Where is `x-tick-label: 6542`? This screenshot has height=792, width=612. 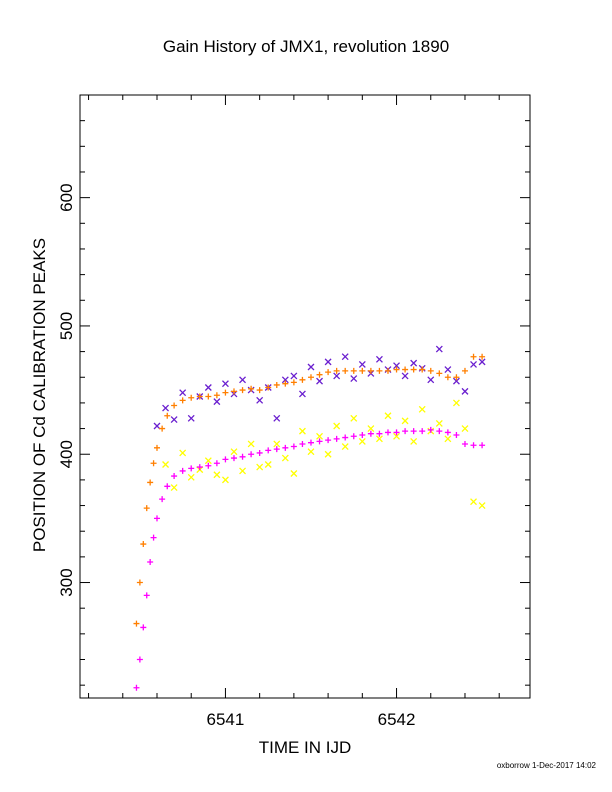 x-tick-label: 6542 is located at coordinates (397, 719).